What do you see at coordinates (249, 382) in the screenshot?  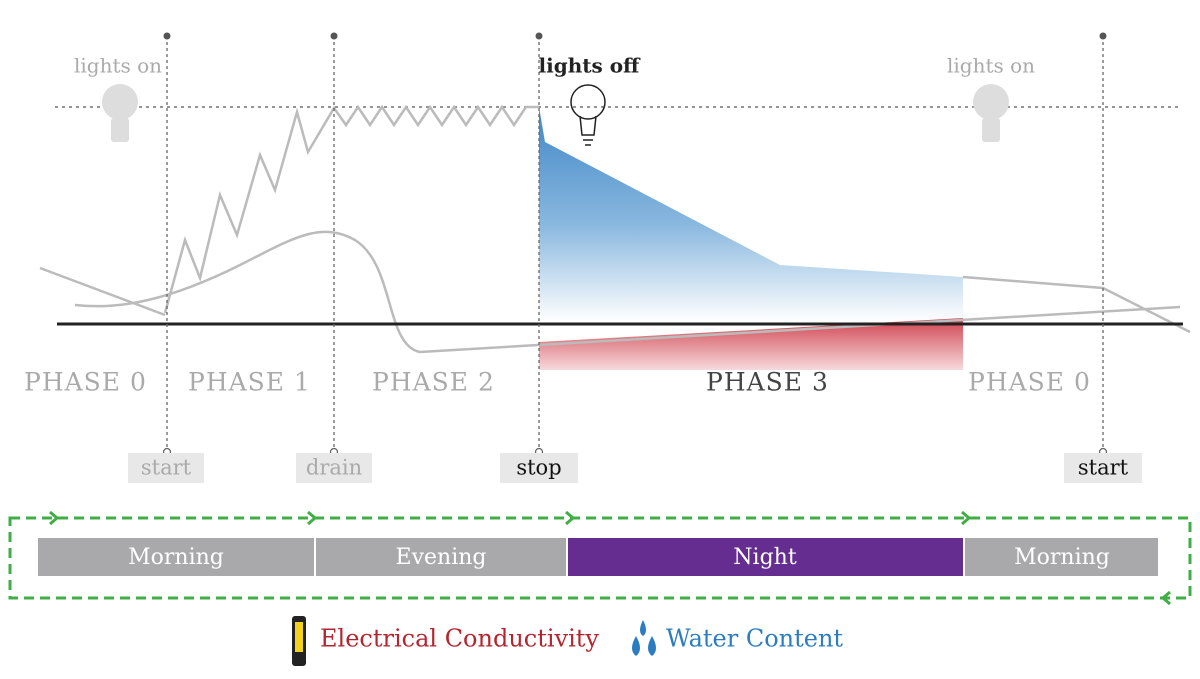 I see `phase-label: PHASE 1` at bounding box center [249, 382].